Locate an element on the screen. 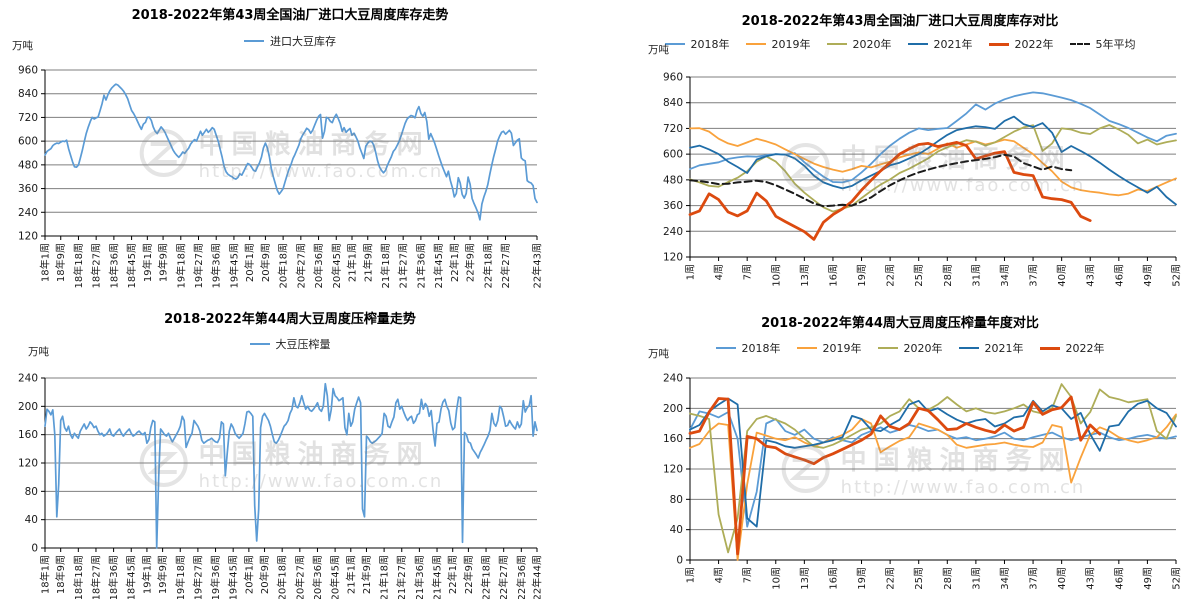  svg-text: 37周 is located at coordinates (1034, 275).